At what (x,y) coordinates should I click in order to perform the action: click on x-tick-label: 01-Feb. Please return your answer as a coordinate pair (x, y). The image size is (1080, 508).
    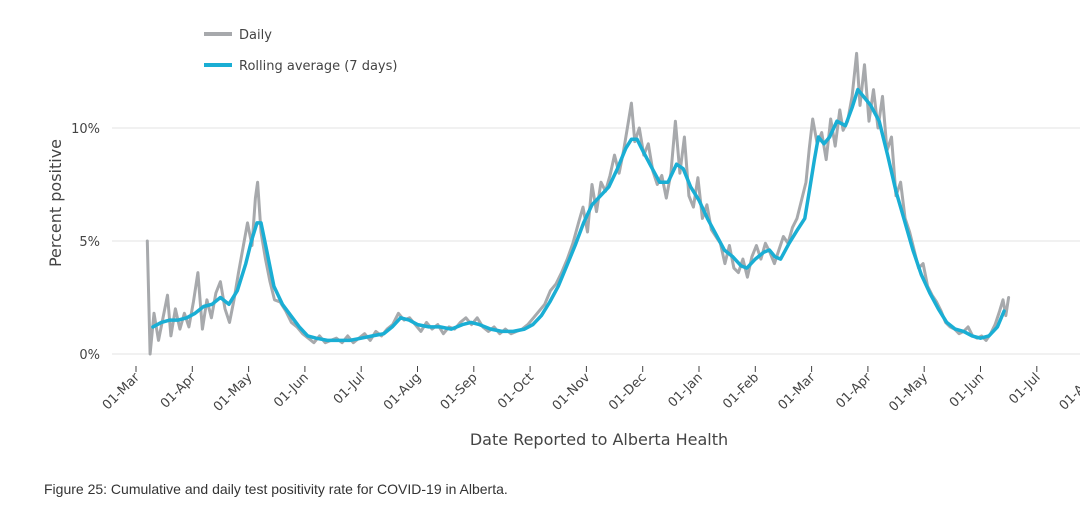
    Looking at the image, I should click on (741, 391).